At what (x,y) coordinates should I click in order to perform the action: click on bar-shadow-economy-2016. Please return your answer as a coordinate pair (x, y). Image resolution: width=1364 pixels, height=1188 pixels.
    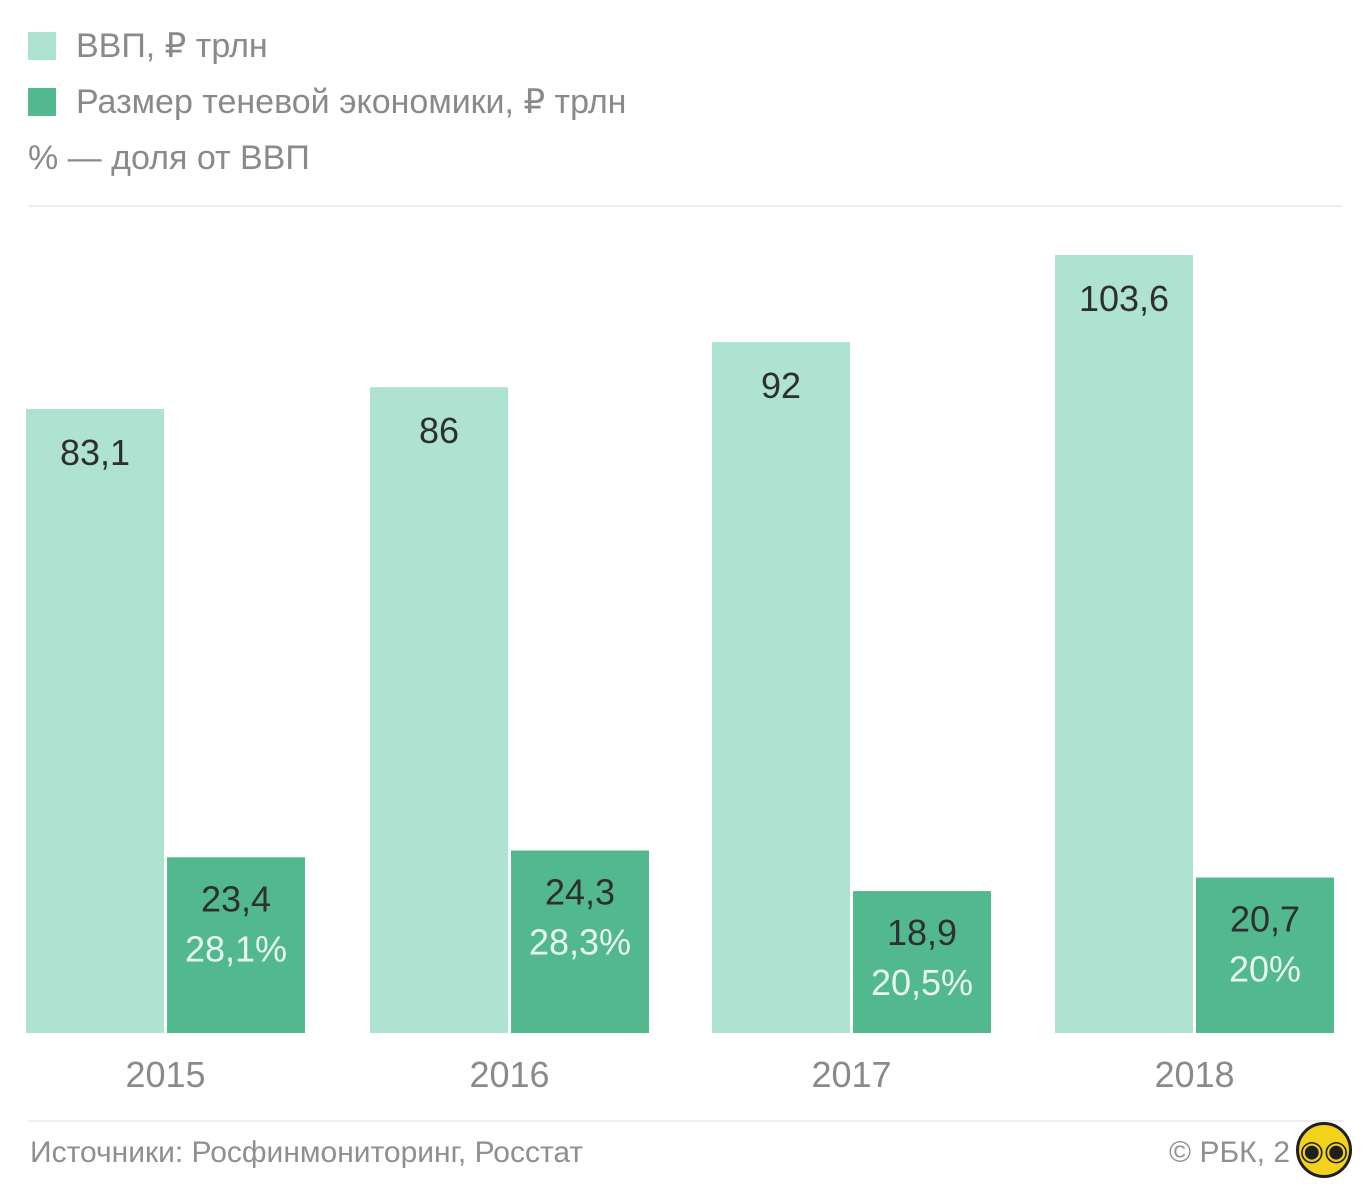
    Looking at the image, I should click on (580, 941).